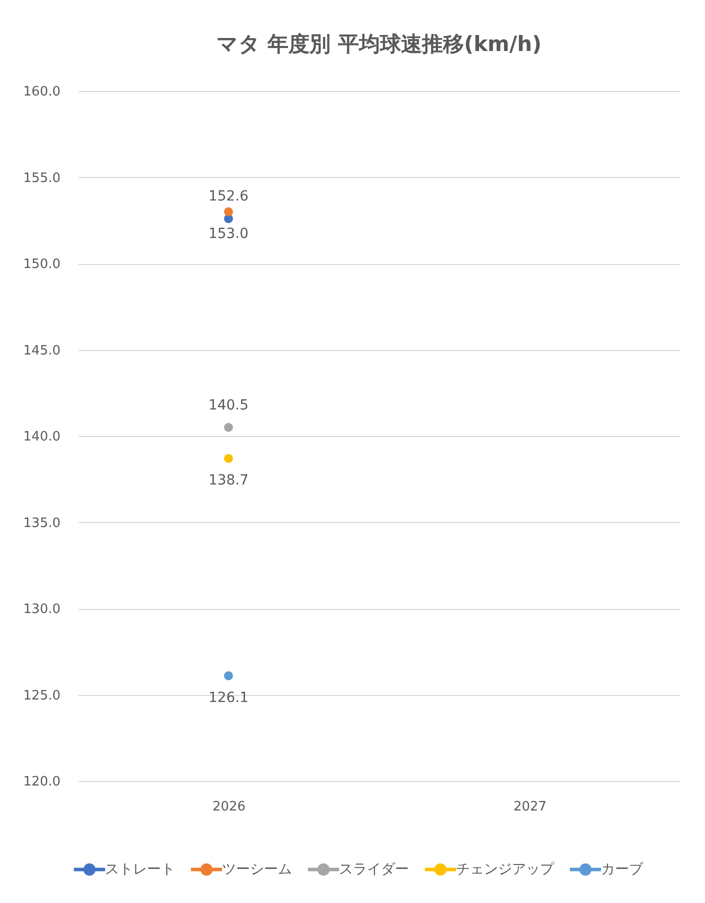 This screenshot has width=705, height=903. What do you see at coordinates (257, 870) in the screenshot?
I see `legend-label: ツーシーム` at bounding box center [257, 870].